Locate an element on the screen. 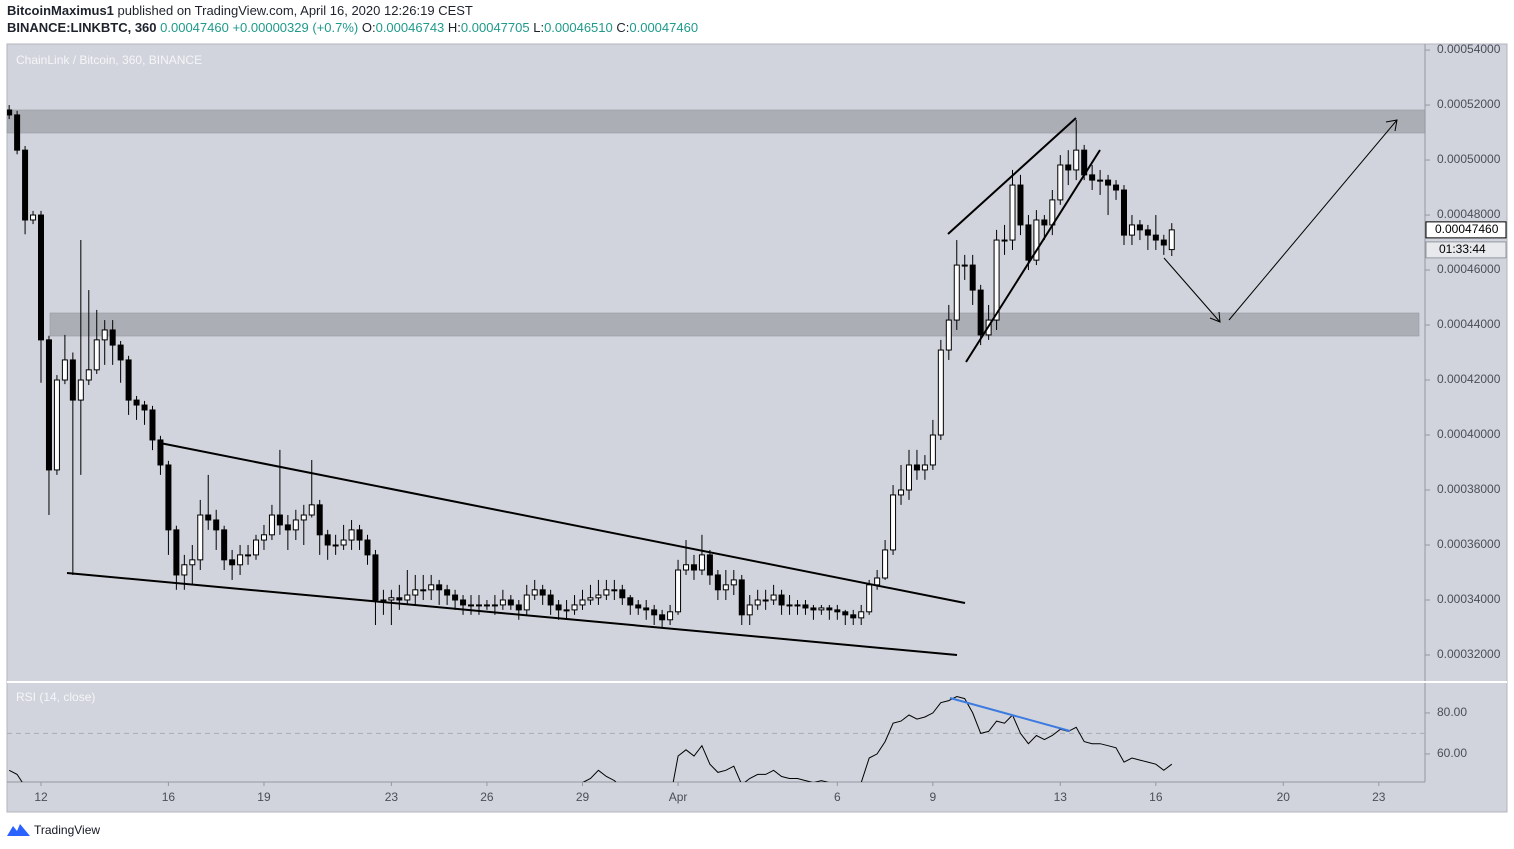 The image size is (1514, 849). c-label: C: is located at coordinates (622, 27).